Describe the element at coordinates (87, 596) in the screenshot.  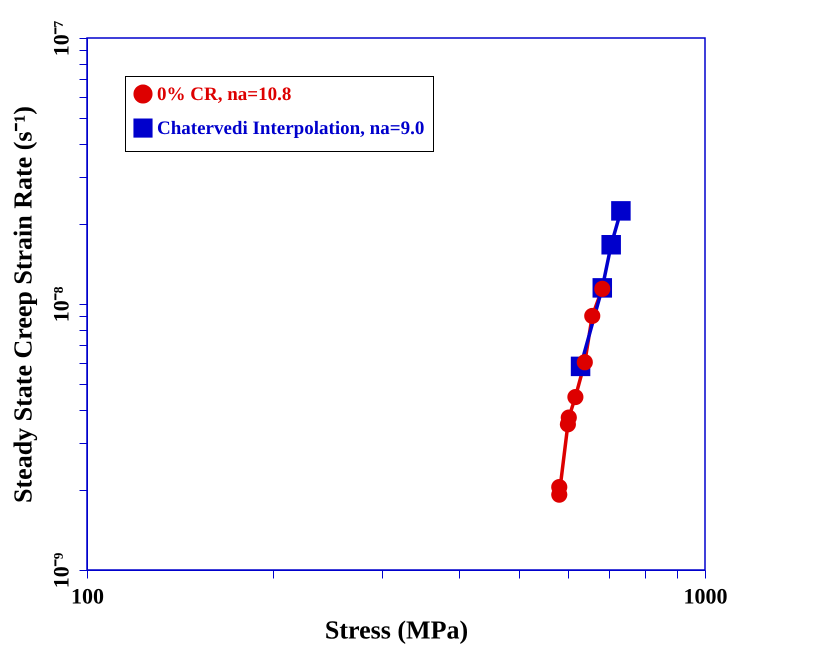
I see `x-tick-label: 100` at that location.